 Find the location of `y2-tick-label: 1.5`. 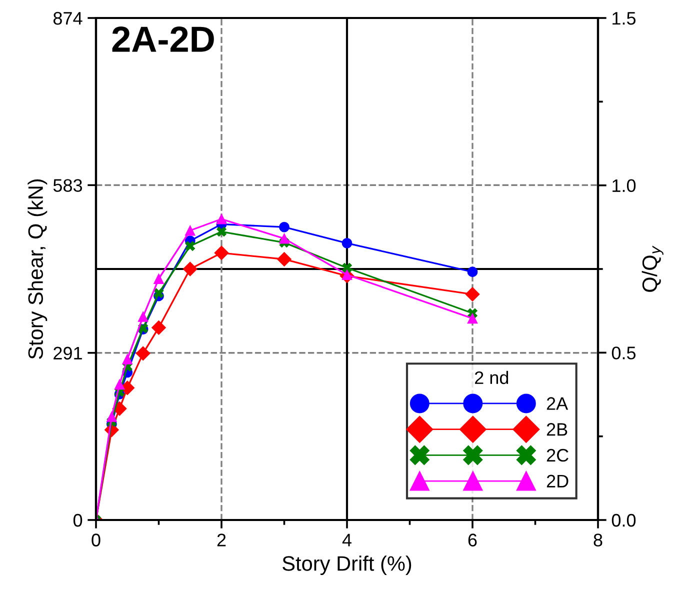

y2-tick-label: 1.5 is located at coordinates (624, 18).